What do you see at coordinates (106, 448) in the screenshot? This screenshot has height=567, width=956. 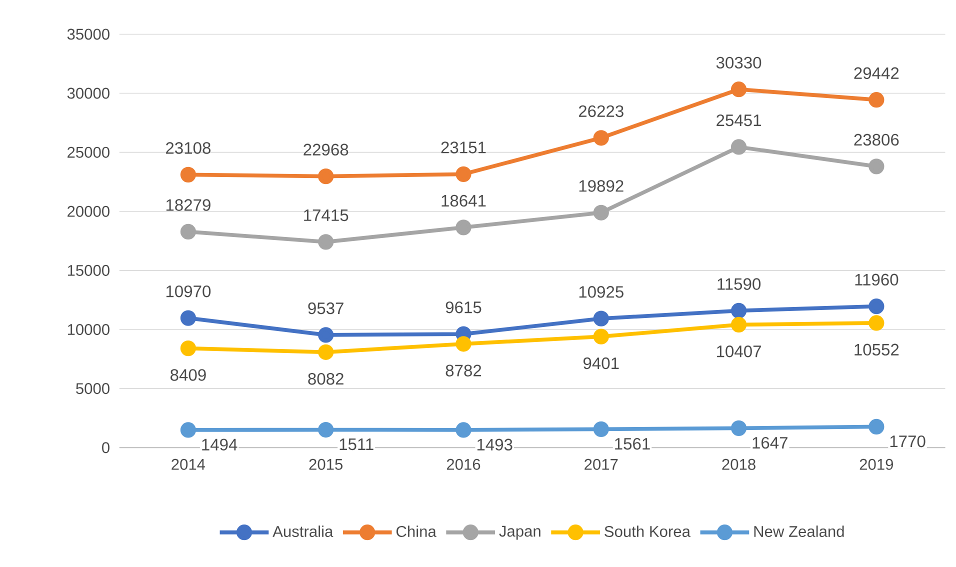 I see `y-tick-label: 0` at bounding box center [106, 448].